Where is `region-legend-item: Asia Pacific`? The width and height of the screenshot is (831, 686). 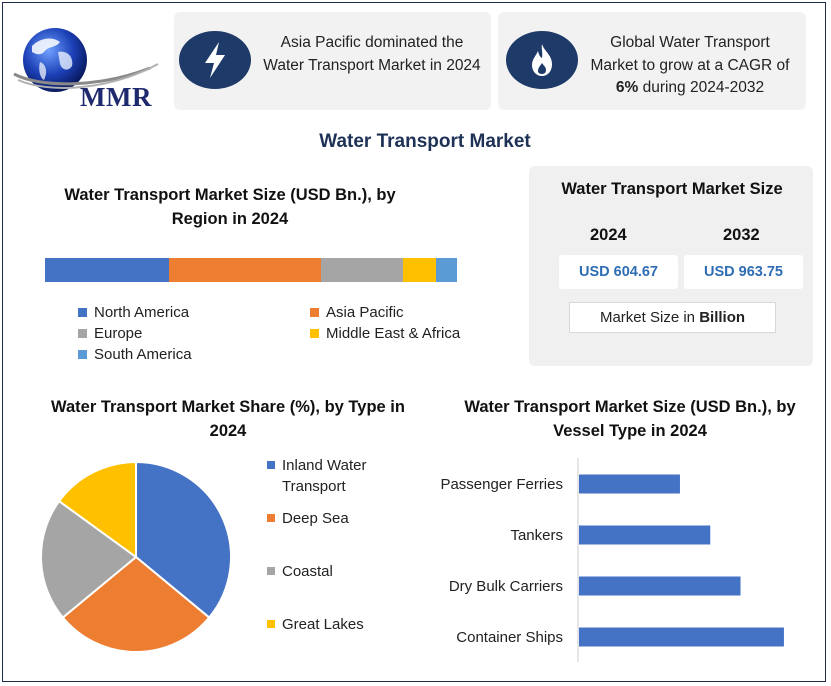
region-legend-item: Asia Pacific is located at coordinates (357, 312).